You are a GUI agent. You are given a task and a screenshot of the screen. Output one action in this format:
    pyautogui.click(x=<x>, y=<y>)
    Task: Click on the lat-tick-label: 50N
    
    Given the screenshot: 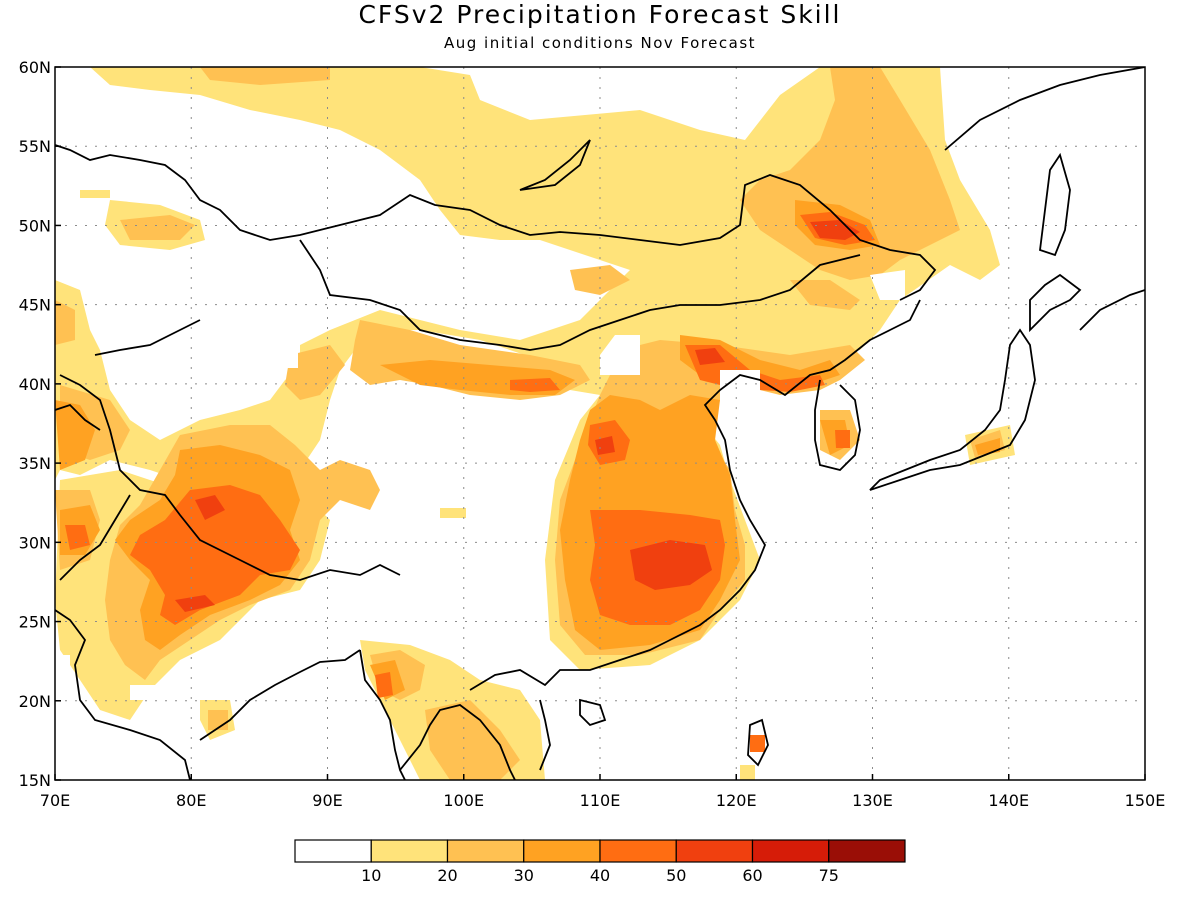 What is the action you would take?
    pyautogui.click(x=35, y=225)
    